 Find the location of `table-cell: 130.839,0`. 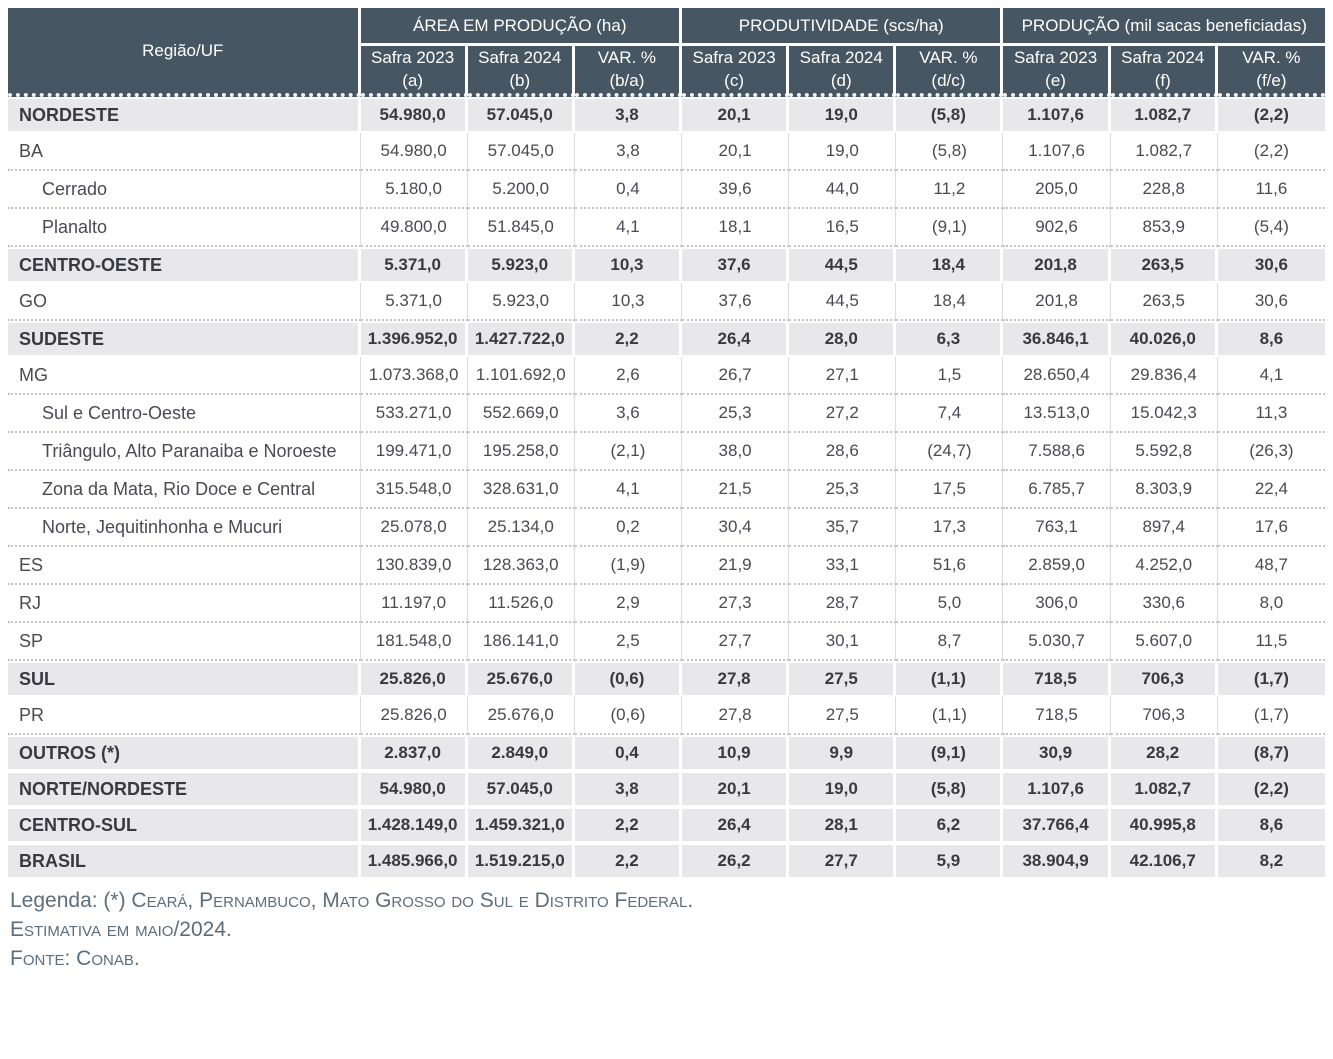

table-cell: 130.839,0 is located at coordinates (414, 566).